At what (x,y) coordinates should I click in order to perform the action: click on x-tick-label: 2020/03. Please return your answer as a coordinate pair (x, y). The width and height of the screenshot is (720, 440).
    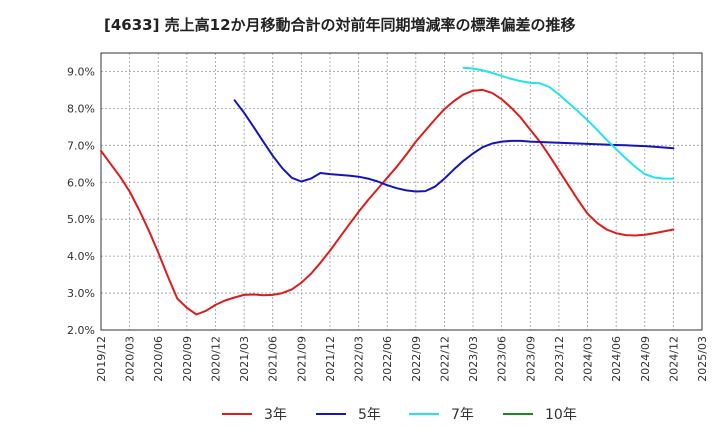
    Looking at the image, I should click on (130, 359).